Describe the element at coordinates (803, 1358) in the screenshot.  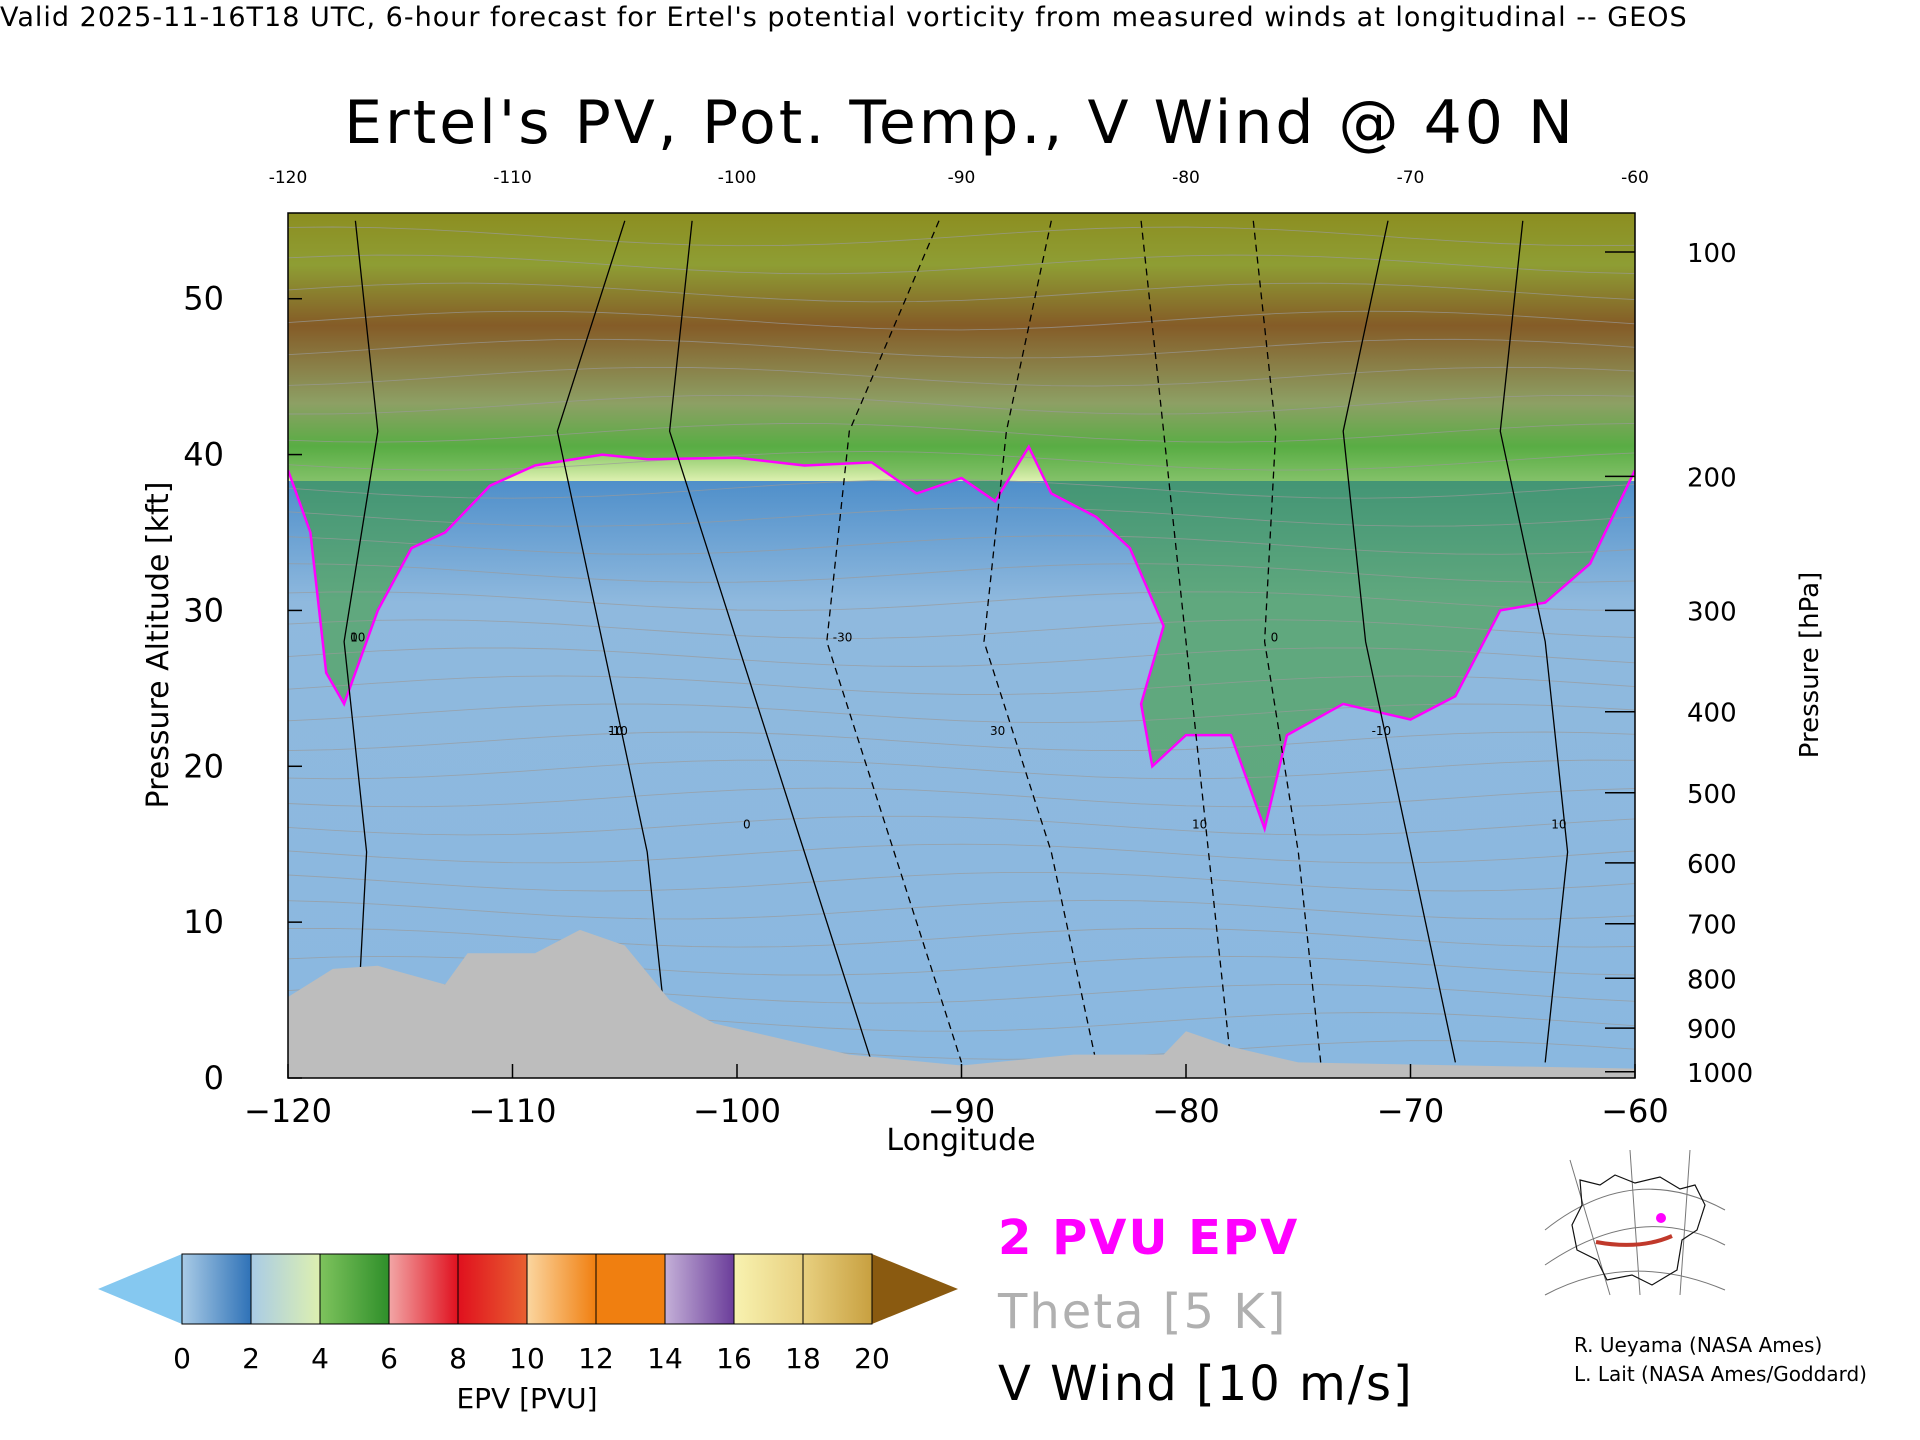
I see `colorbar-tick-label: 18` at that location.